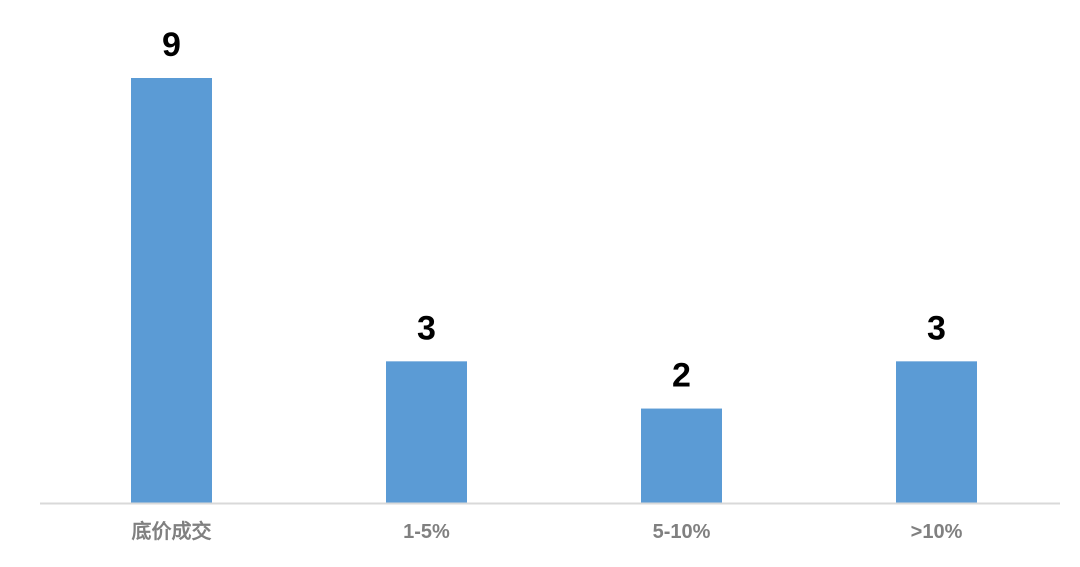  Describe the element at coordinates (426, 532) in the screenshot. I see `x-tick-label: 1-5%` at that location.